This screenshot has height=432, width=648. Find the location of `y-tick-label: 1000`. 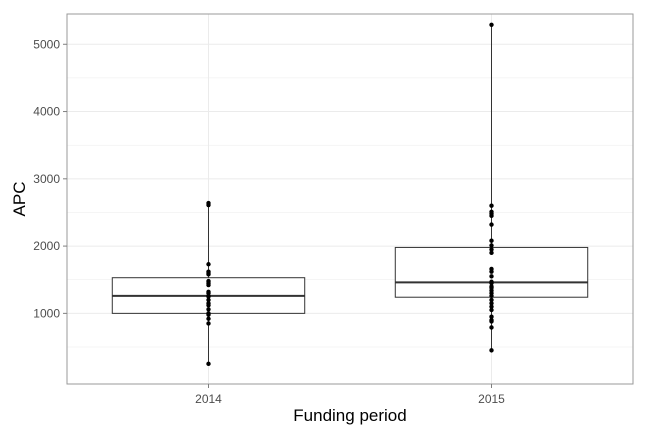

y-tick-label: 1000 is located at coordinates (46, 313).